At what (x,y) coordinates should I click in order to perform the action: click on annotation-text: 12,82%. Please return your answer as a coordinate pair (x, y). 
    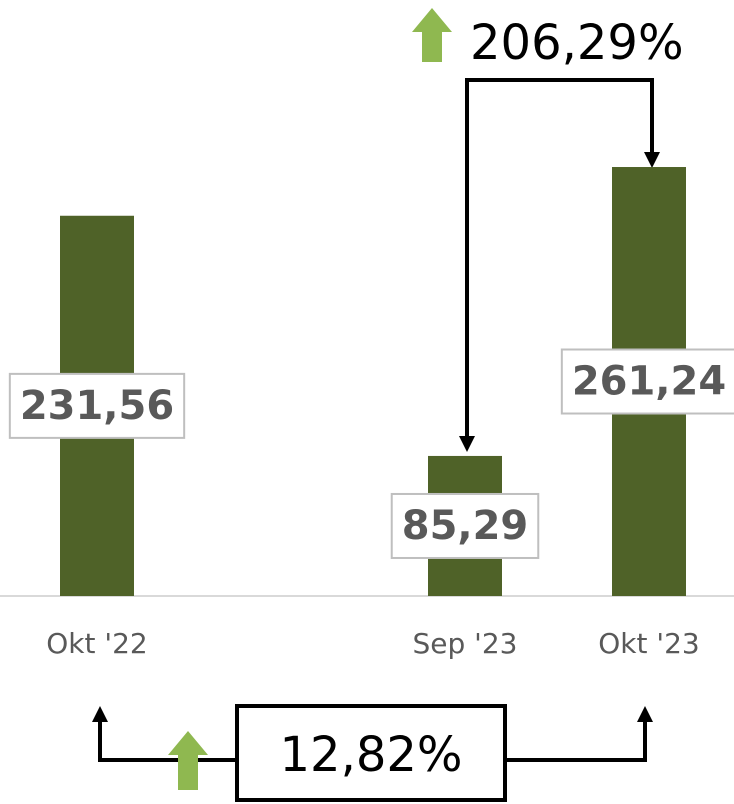
    Looking at the image, I should click on (370, 755).